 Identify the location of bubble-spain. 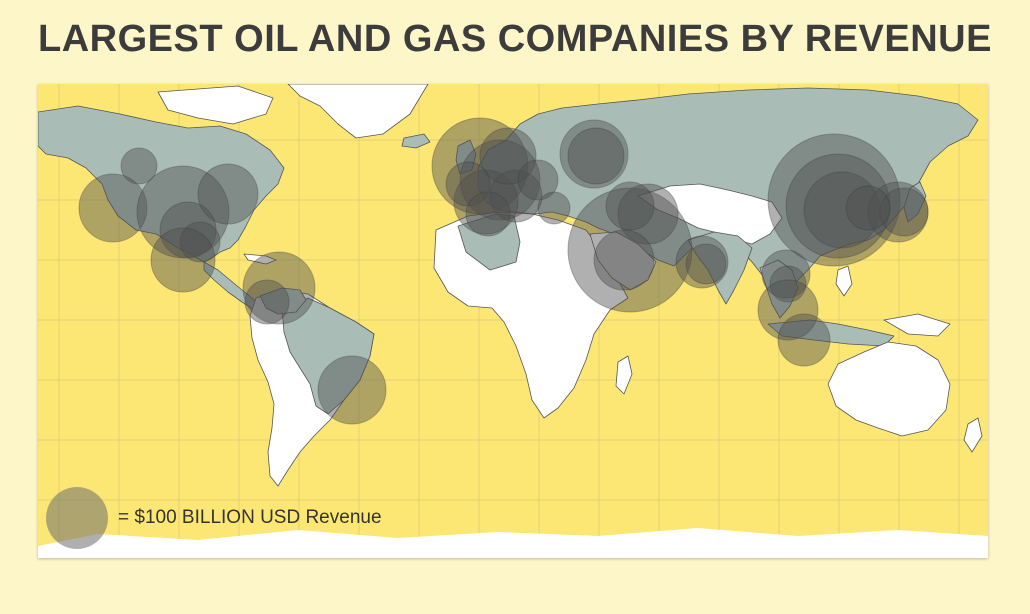
(488, 214).